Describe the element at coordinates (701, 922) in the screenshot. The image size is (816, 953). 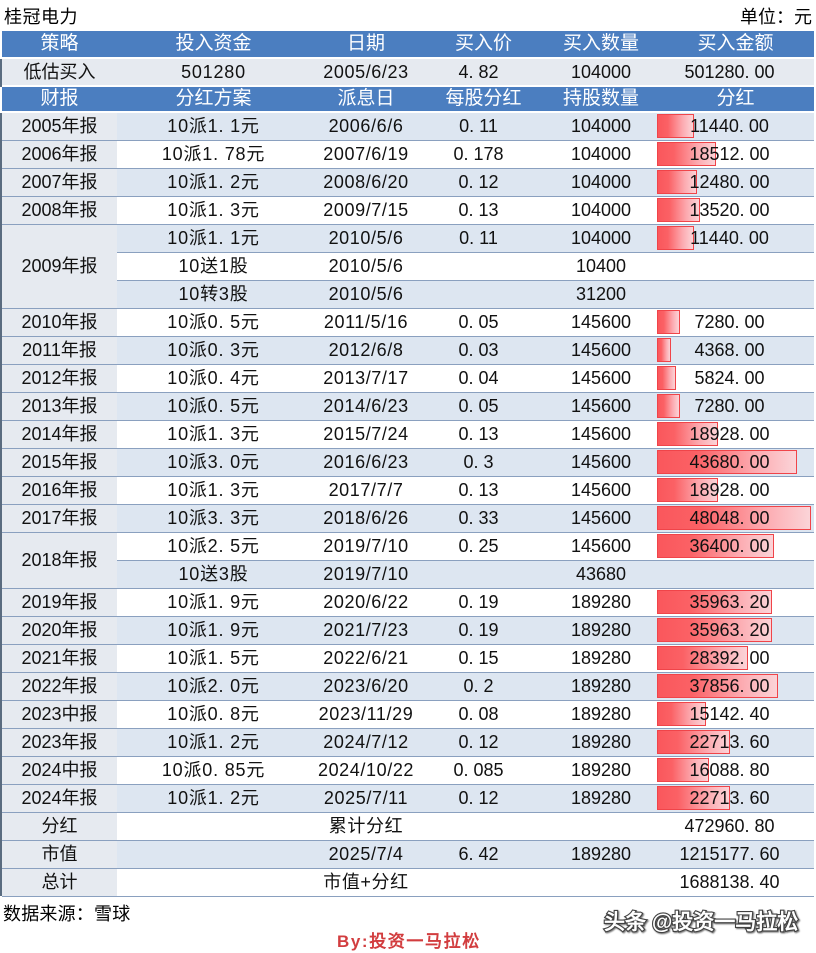
I see `svg-text: 头条 @投资一马拉松` at that location.